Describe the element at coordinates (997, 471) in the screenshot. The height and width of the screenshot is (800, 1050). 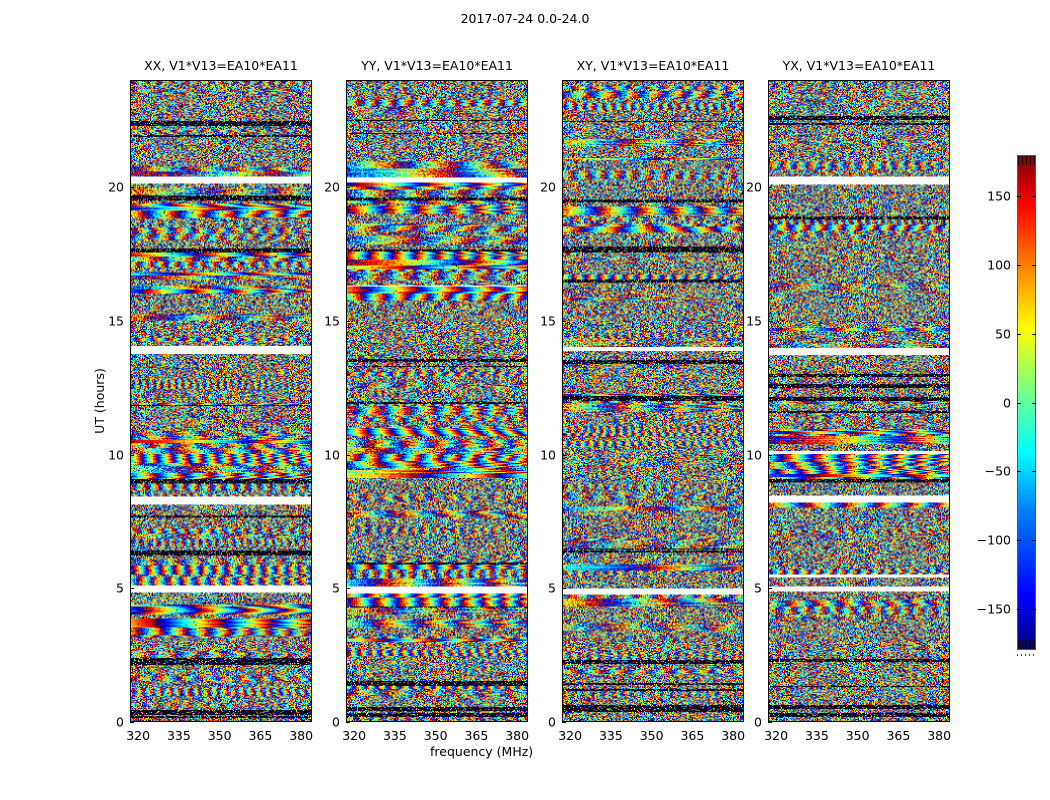
I see `colorbar-tick-label: −50` at that location.